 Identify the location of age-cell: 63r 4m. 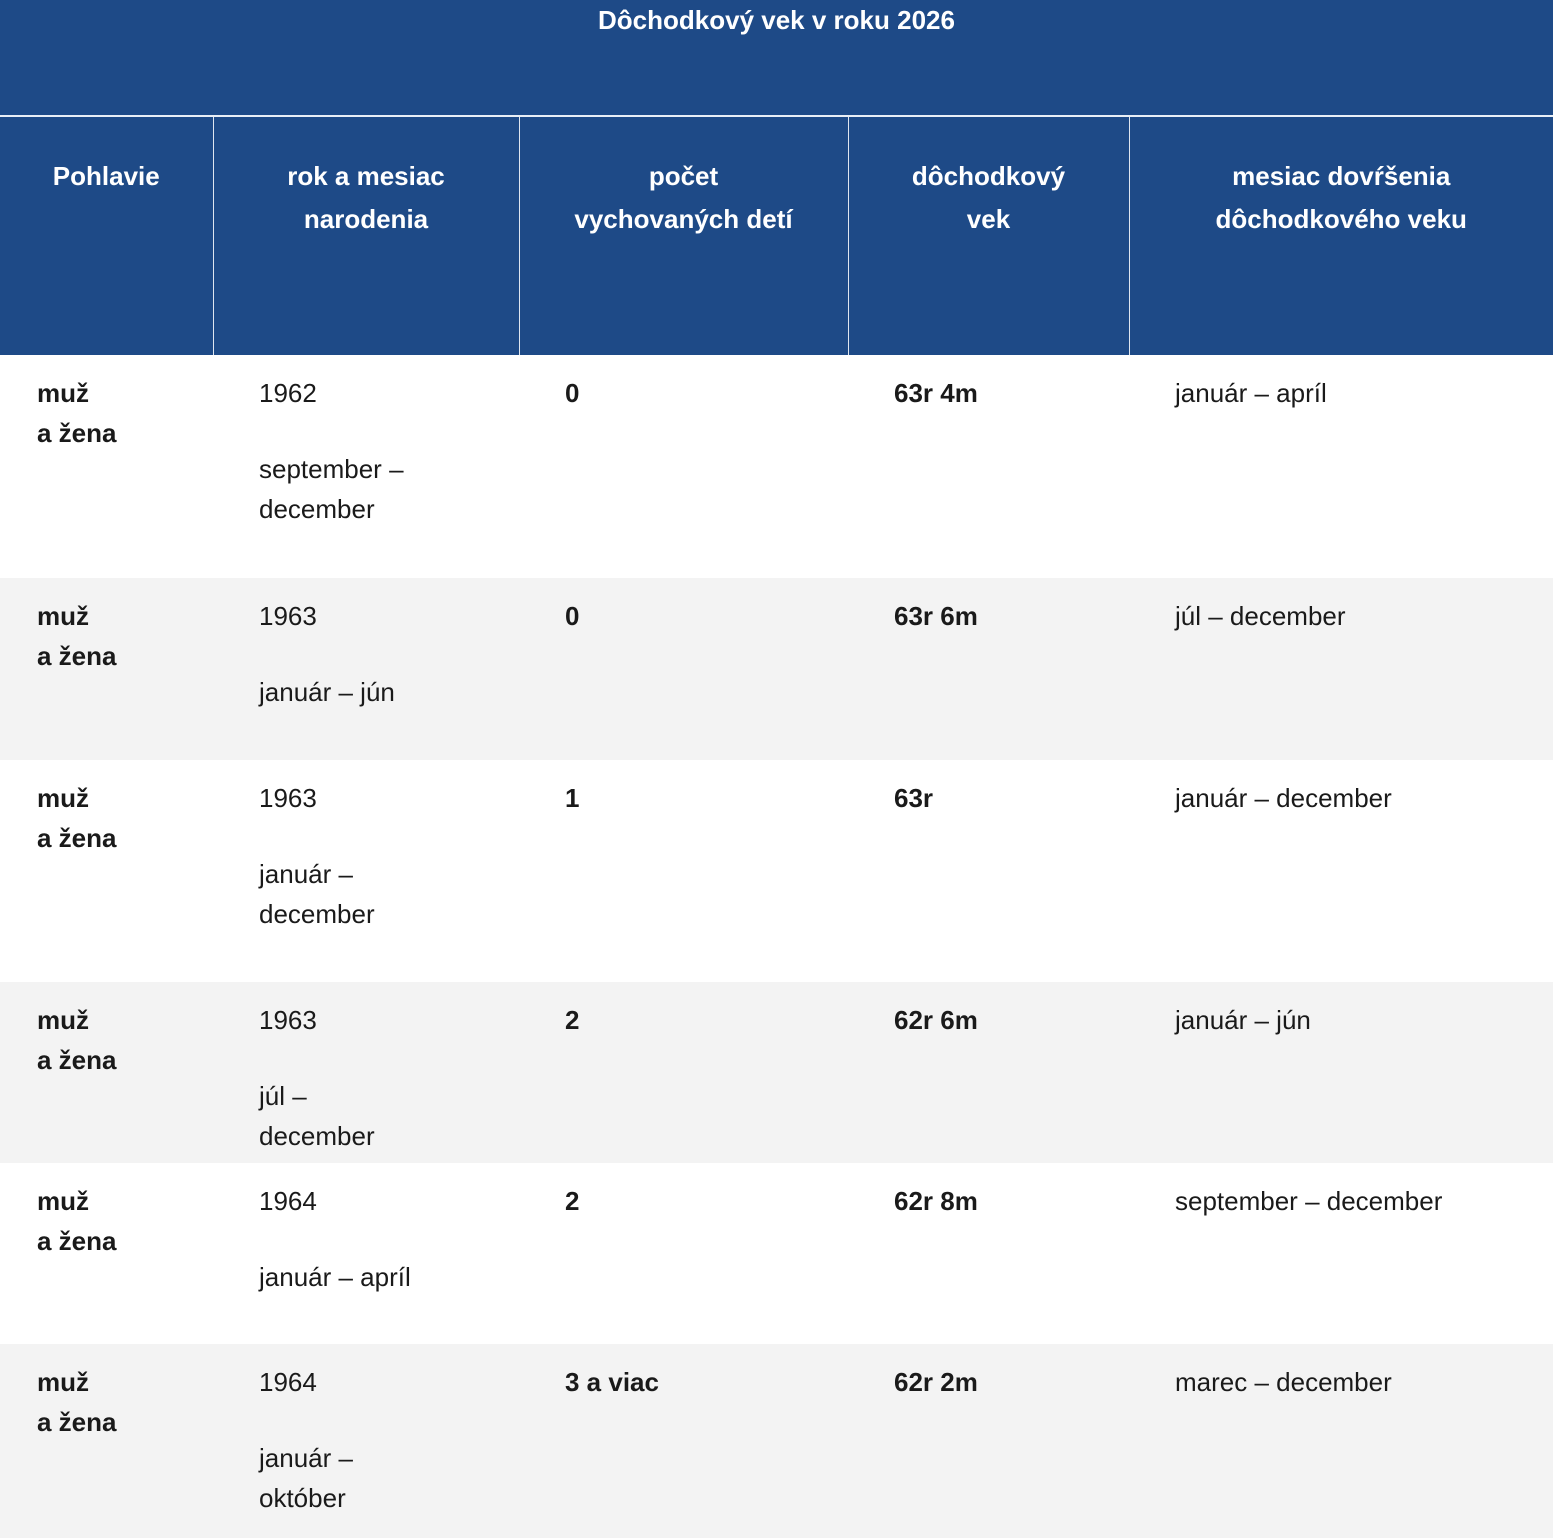
(936, 393).